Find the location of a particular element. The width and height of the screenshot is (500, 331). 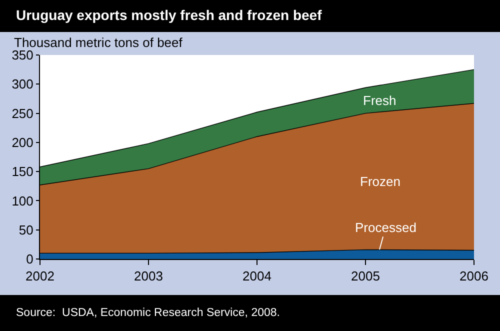

series-label: Frozen is located at coordinates (380, 181).